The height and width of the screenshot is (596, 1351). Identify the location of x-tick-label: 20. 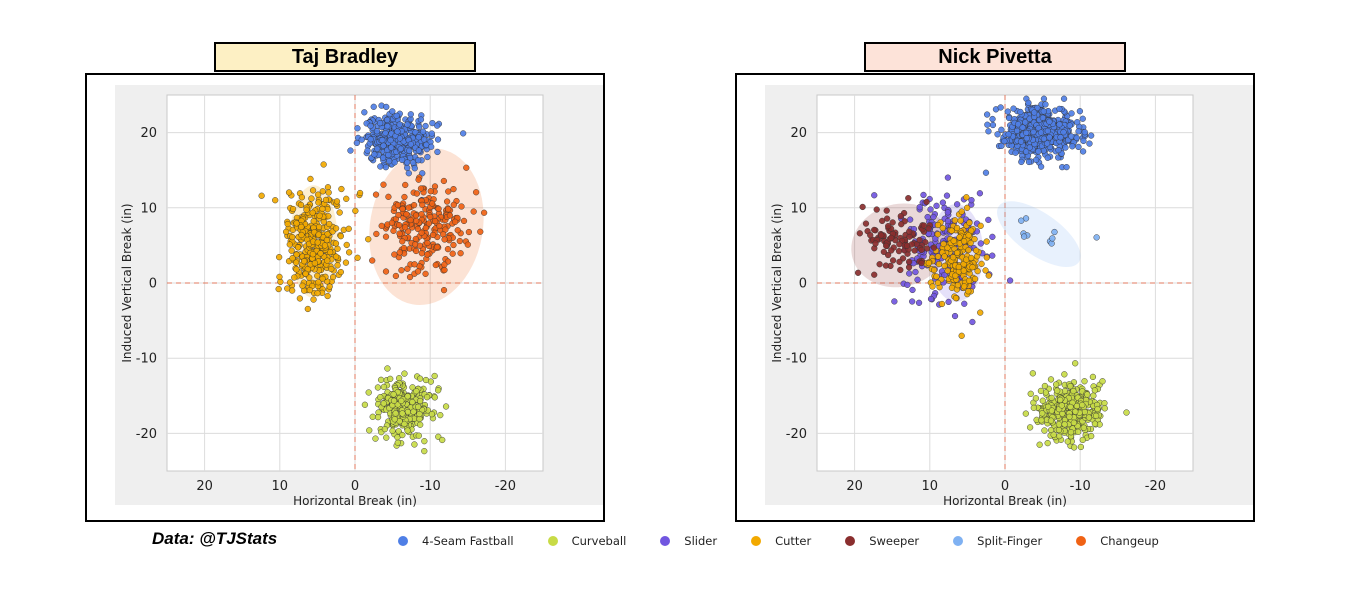
(204, 486).